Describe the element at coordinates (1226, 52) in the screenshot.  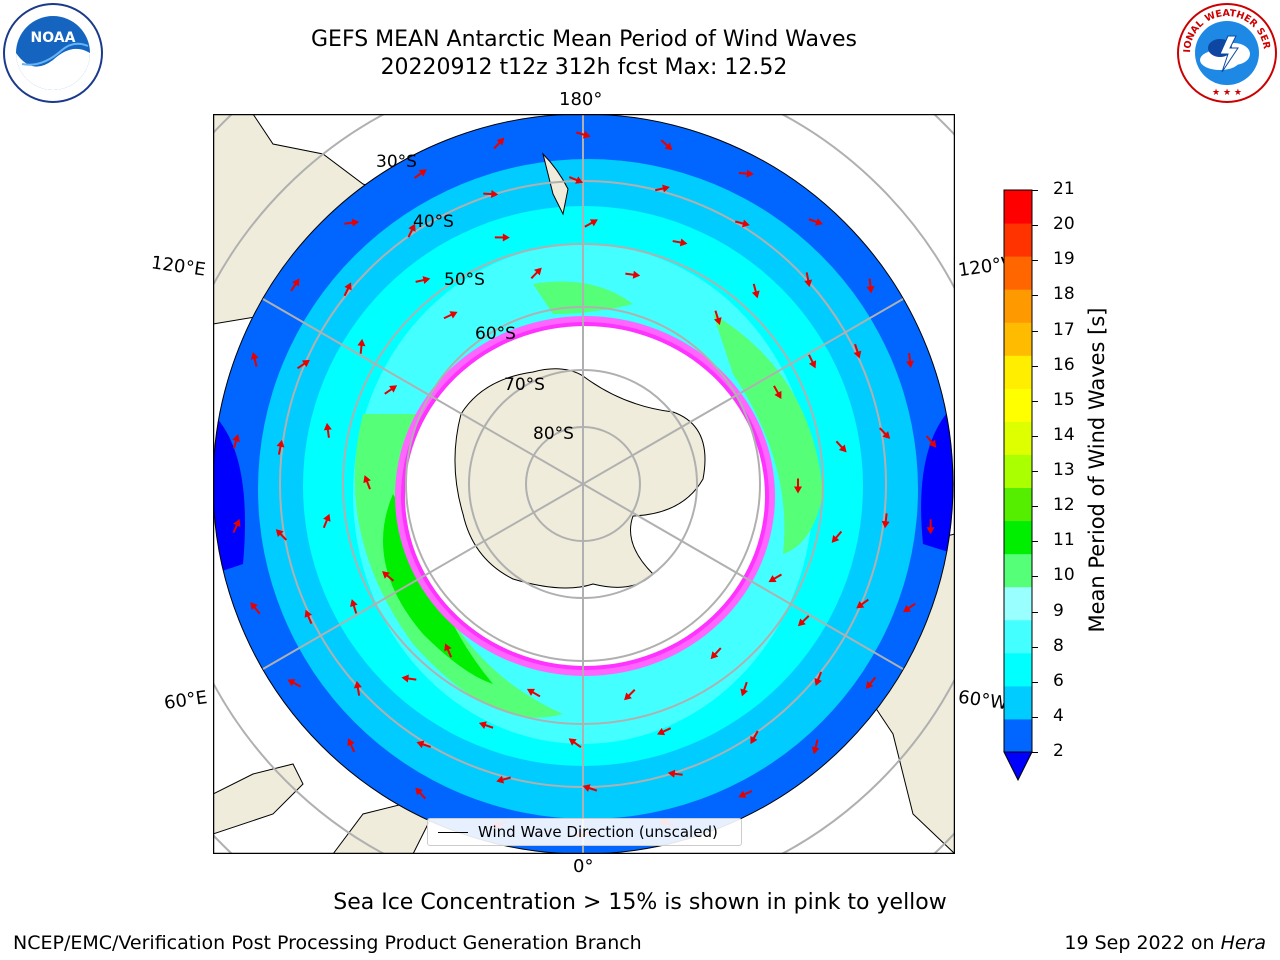
I see `nws-logo: NATIONAL WEATHER SERVICE ★ ★ ★` at that location.